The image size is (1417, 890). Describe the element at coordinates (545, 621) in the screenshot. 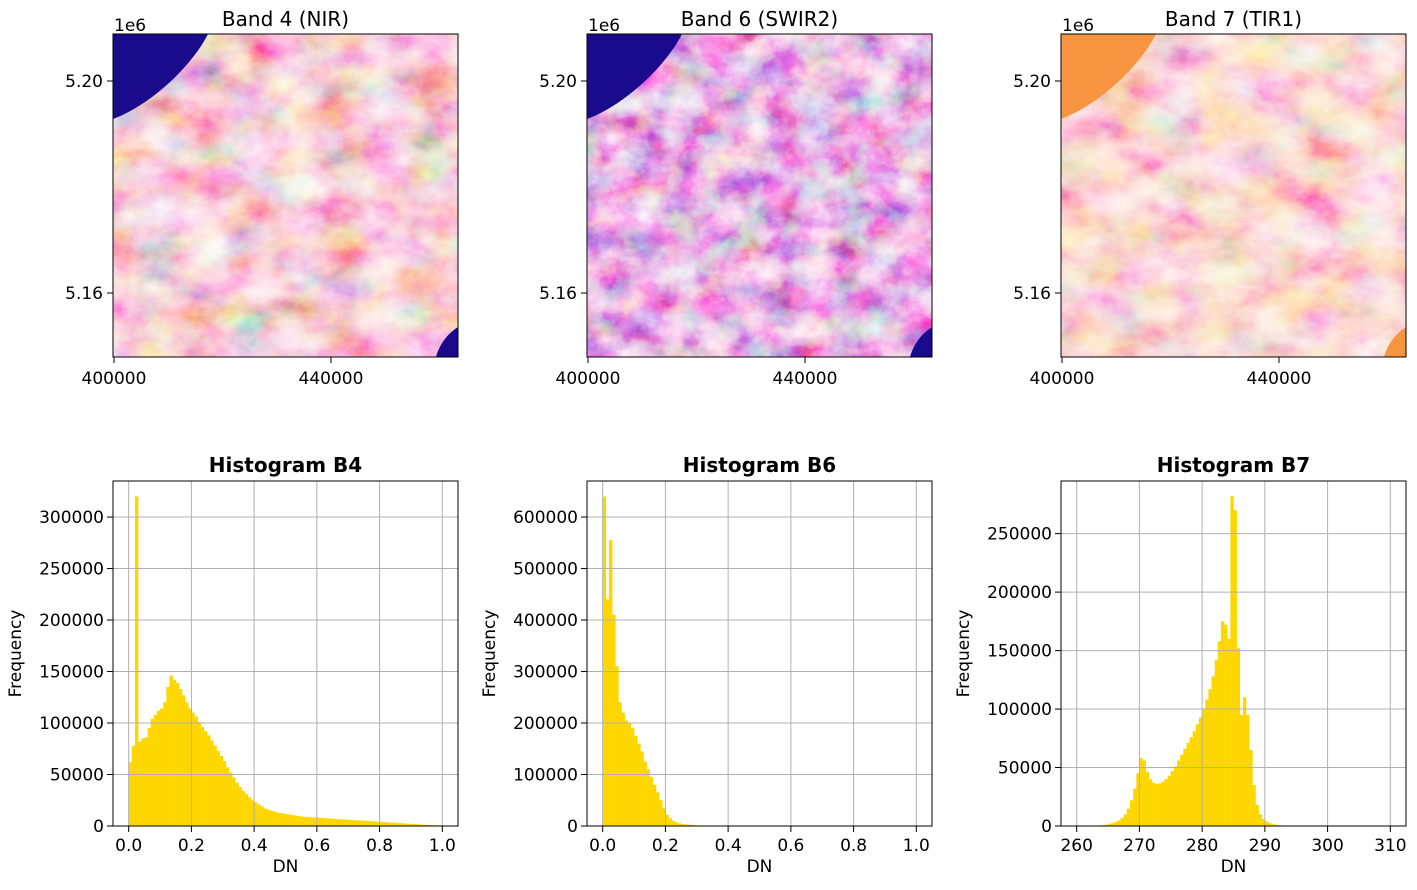

I see `y-tick-label: 400000` at that location.